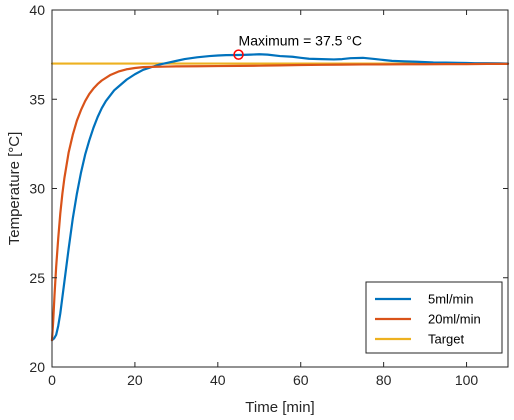 The image size is (514, 420). What do you see at coordinates (37, 10) in the screenshot?
I see `y-tick-label: 40` at bounding box center [37, 10].